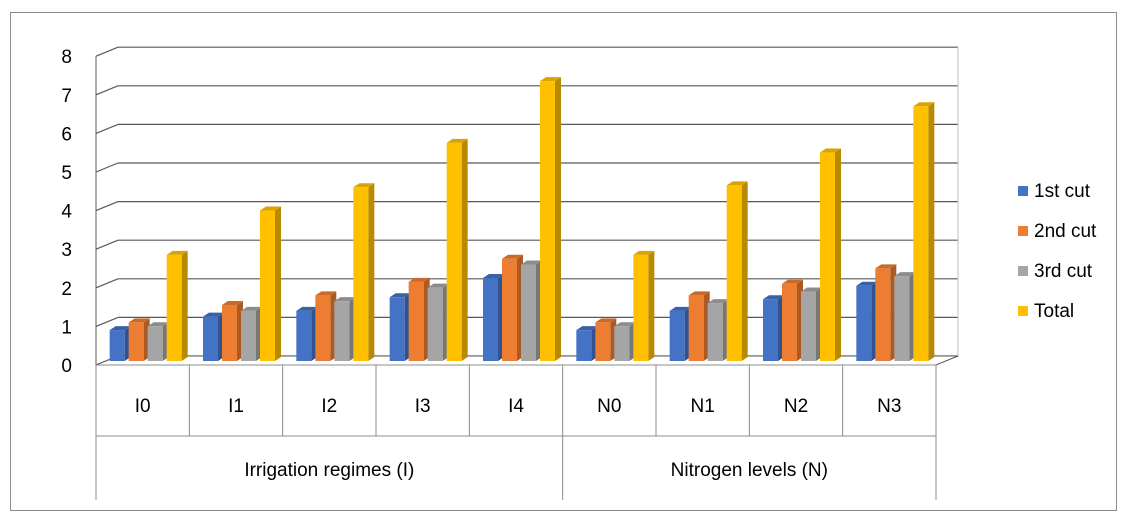 The image size is (1130, 515). I want to click on category-label: I3, so click(423, 406).